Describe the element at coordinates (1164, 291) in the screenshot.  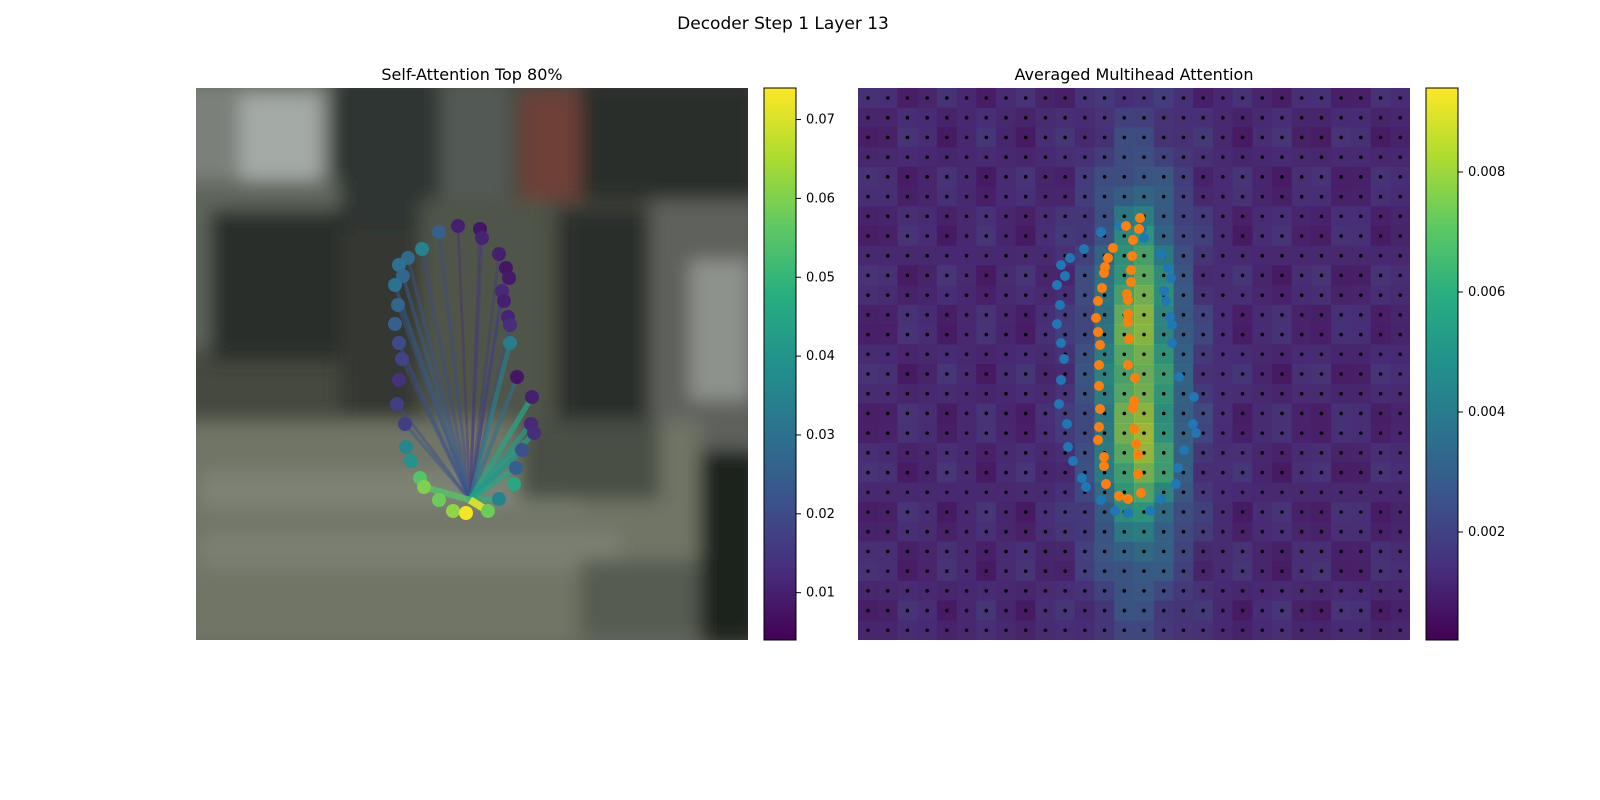
I see `blue-contour-point` at that location.